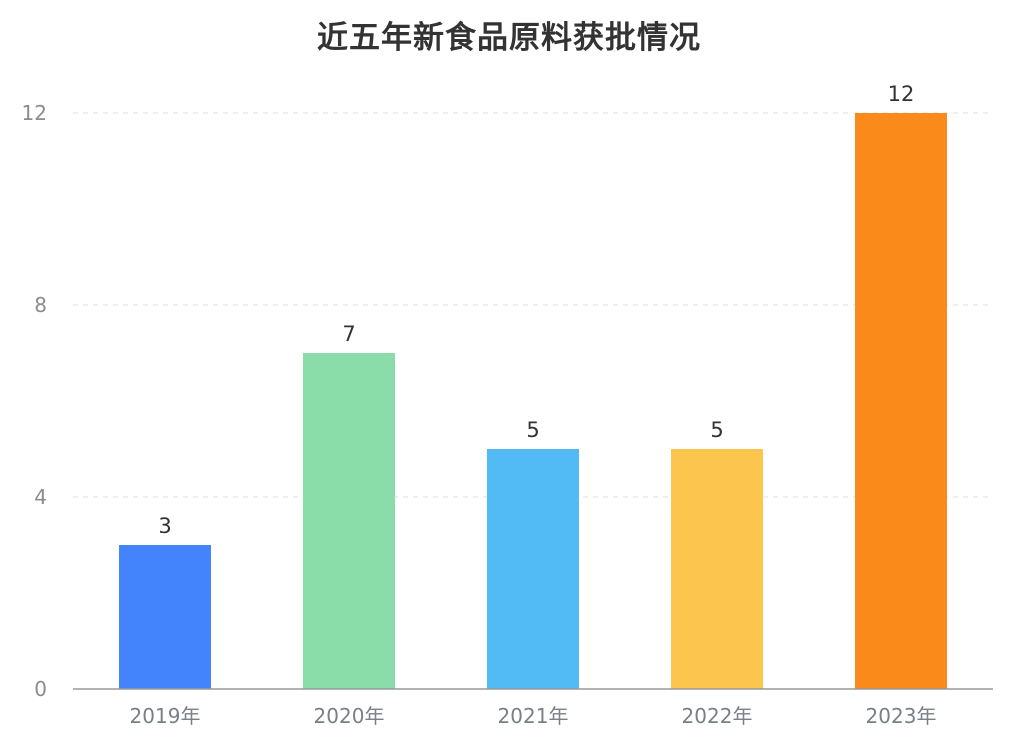  I want to click on x-tick-label: 2022年, so click(717, 716).